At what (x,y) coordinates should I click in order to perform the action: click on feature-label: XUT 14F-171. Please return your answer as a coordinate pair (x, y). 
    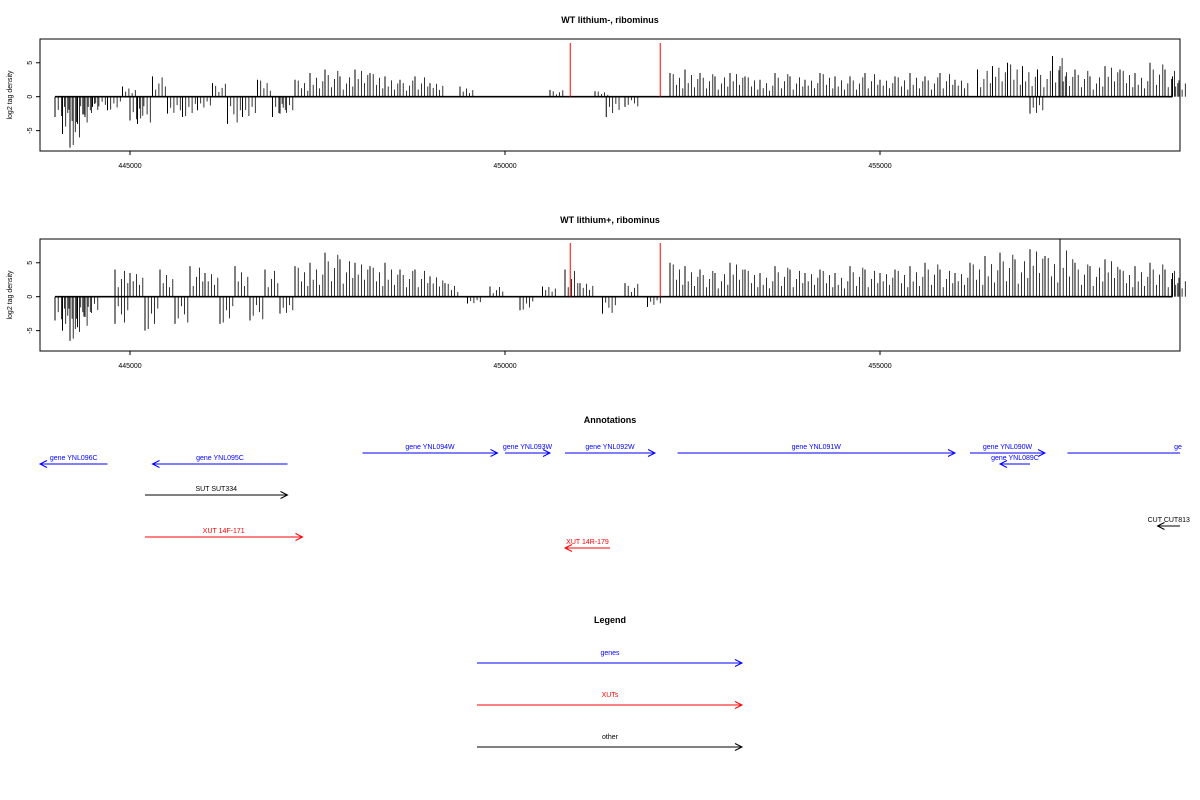
    Looking at the image, I should click on (224, 531).